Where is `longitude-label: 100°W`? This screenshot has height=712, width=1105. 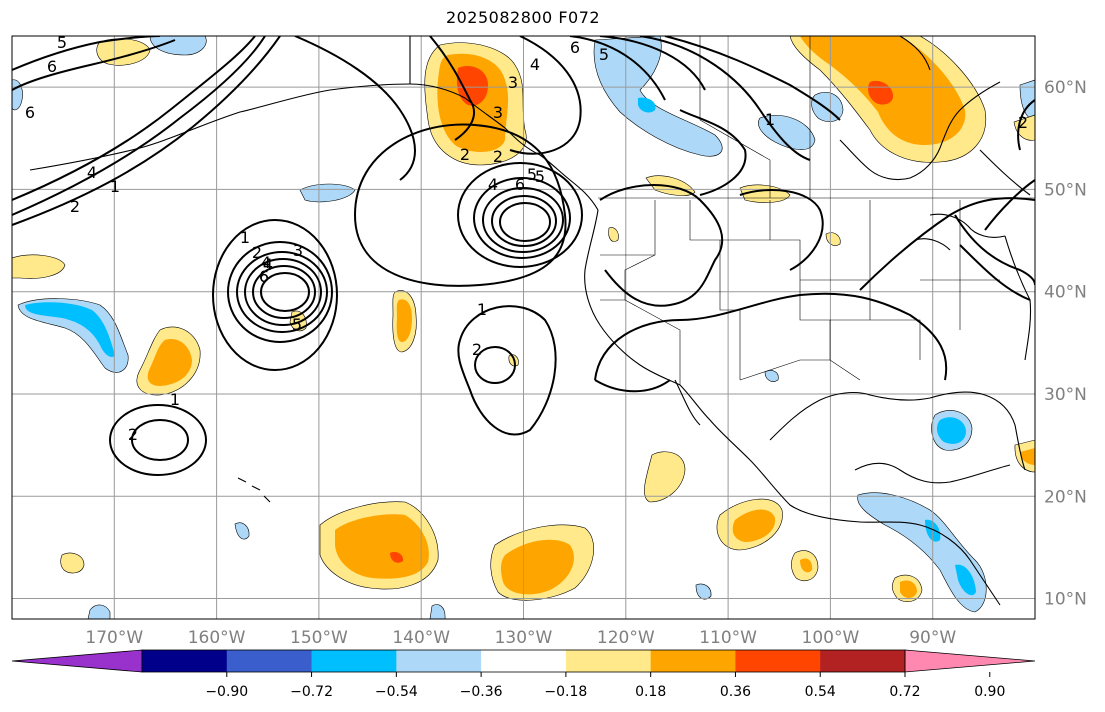
longitude-label: 100°W is located at coordinates (831, 638).